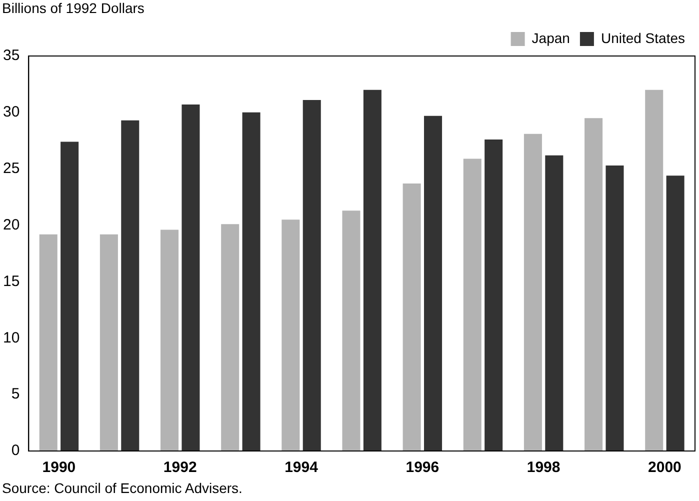 Image resolution: width=699 pixels, height=501 pixels. What do you see at coordinates (11, 225) in the screenshot?
I see `y-tick-label: 20` at bounding box center [11, 225].